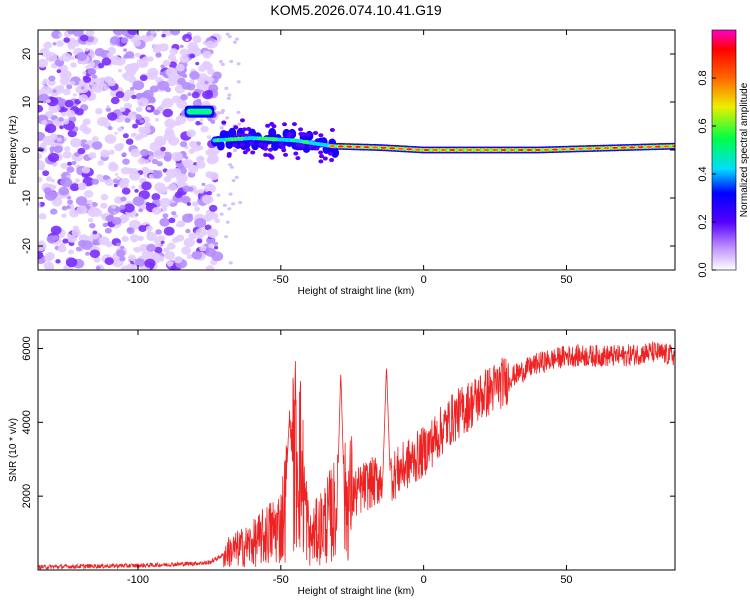  What do you see at coordinates (356, 291) in the screenshot?
I see `top-x-axis-label: Height of straight line (km)` at bounding box center [356, 291].